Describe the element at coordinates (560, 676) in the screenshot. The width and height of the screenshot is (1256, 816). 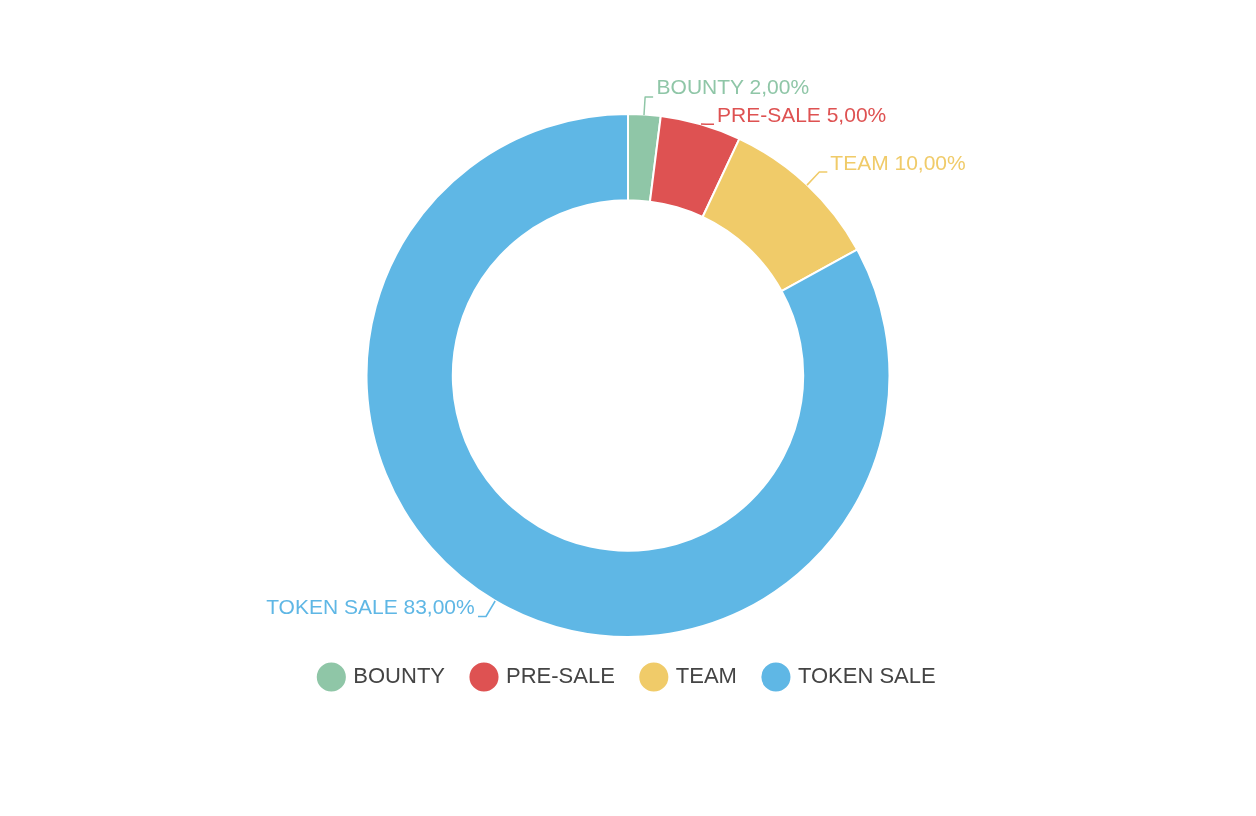
I see `legend-label: PRE-SALE` at that location.